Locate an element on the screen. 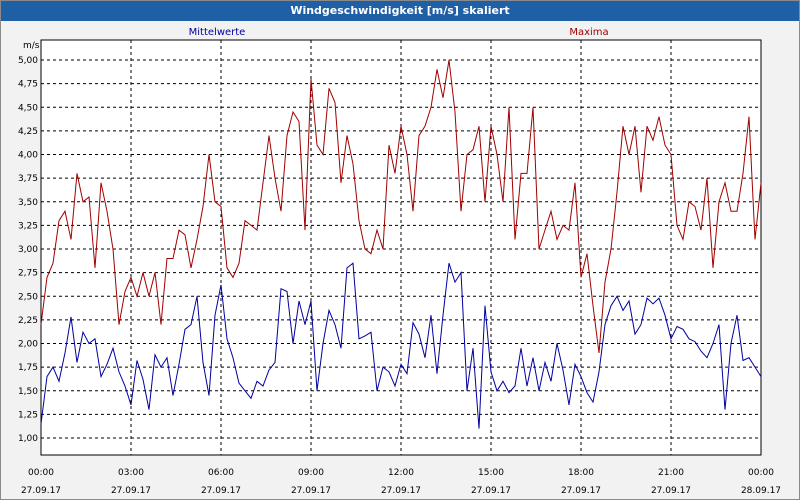 This screenshot has width=800, height=500. y-tick-label: 4,75 is located at coordinates (28, 85).